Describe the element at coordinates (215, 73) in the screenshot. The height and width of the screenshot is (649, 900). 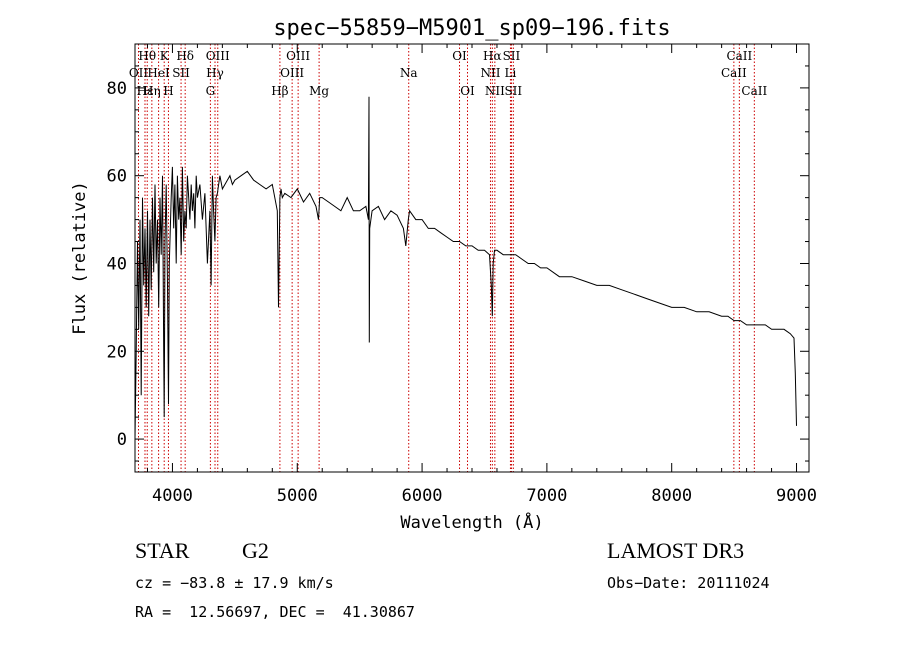
I see `marker-label-10: Hγ` at that location.